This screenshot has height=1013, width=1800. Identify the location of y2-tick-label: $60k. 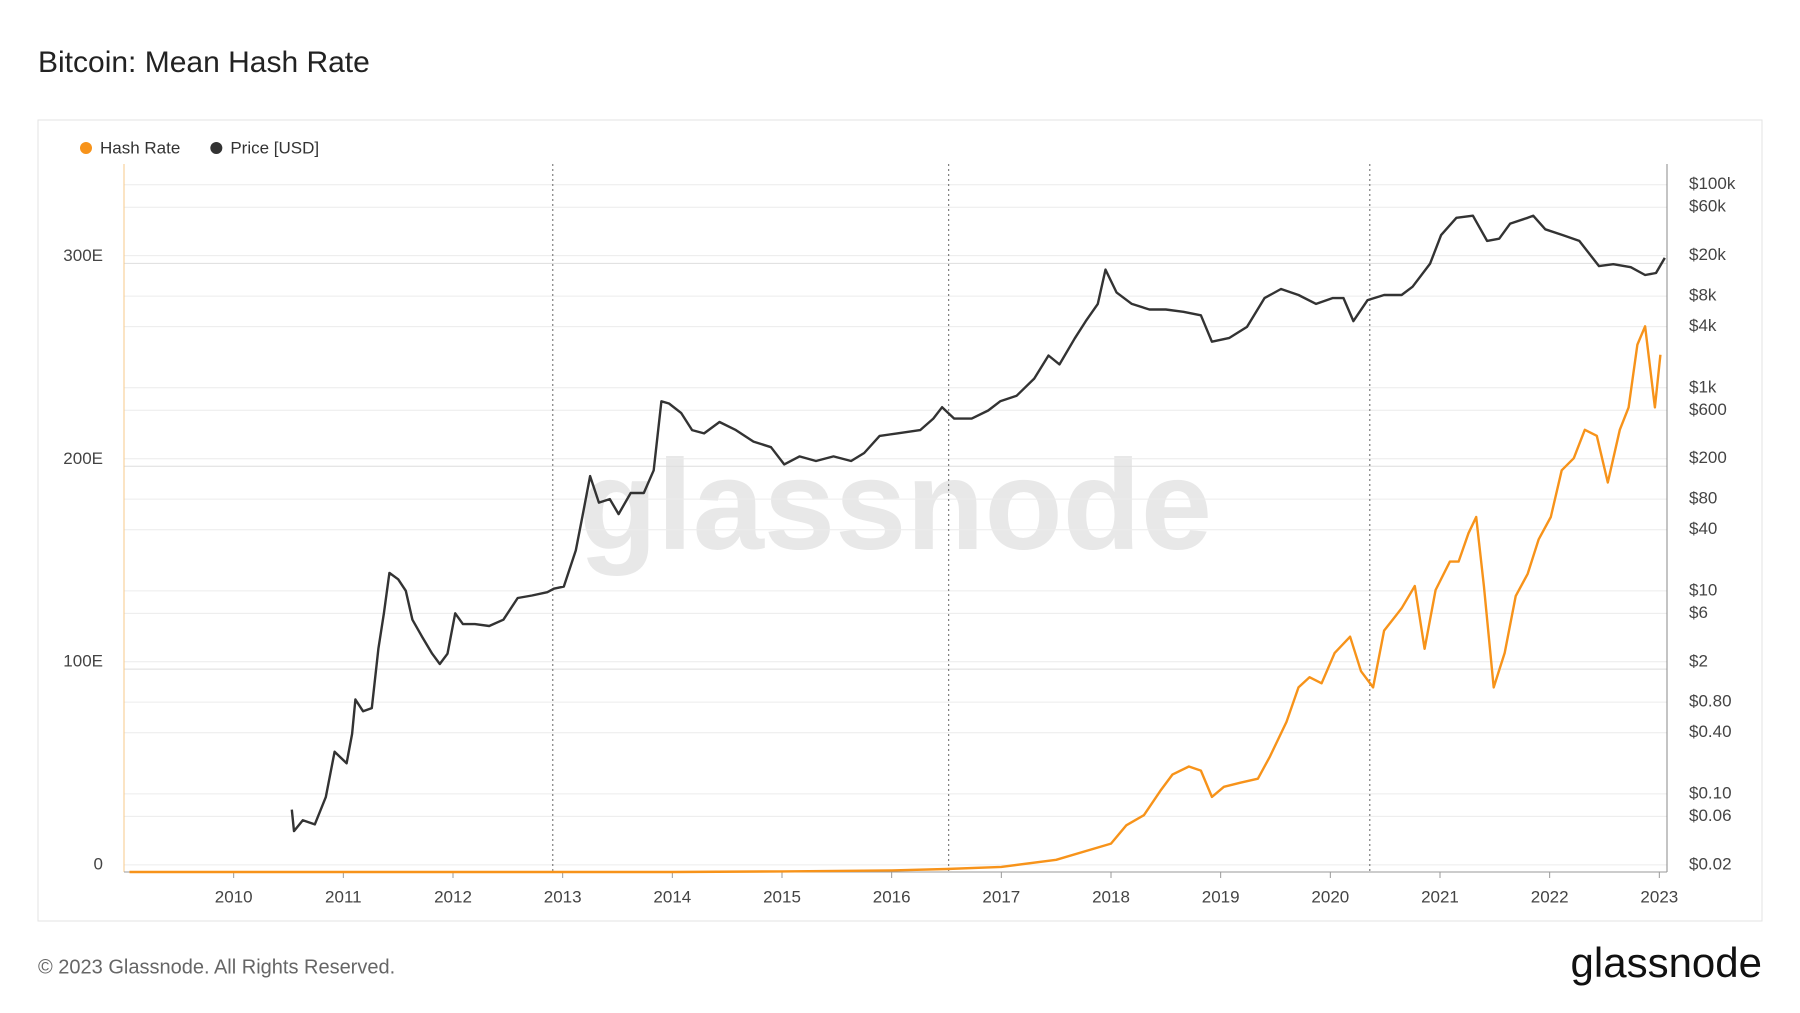
(1707, 206).